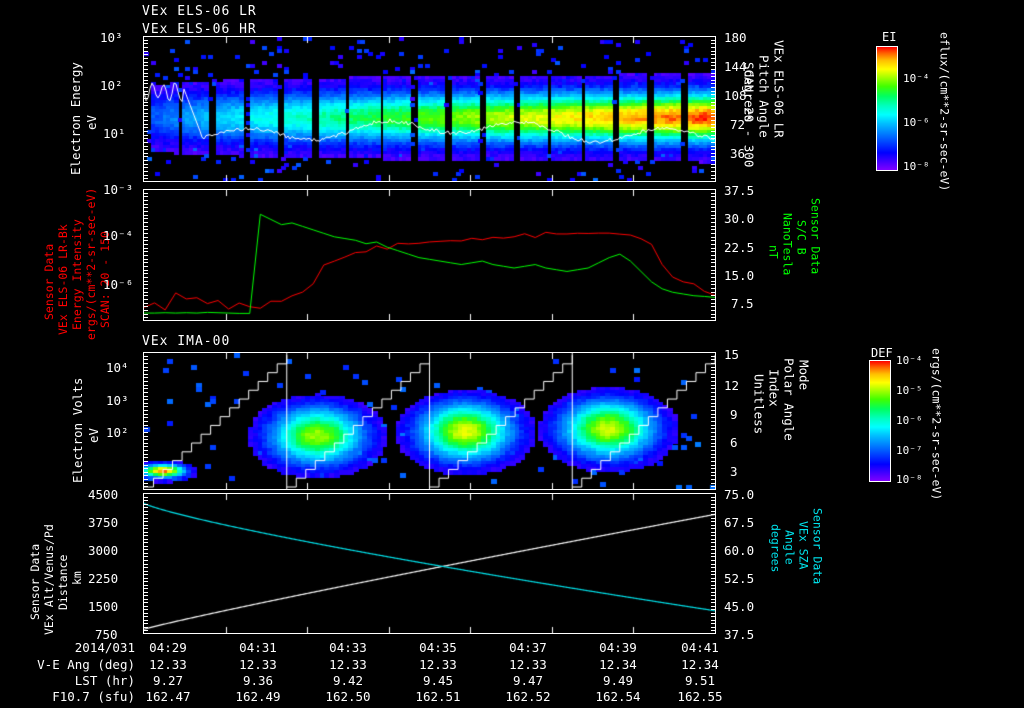  Describe the element at coordinates (186, 341) in the screenshot. I see `panel3-title: VEx IMA-00` at that location.